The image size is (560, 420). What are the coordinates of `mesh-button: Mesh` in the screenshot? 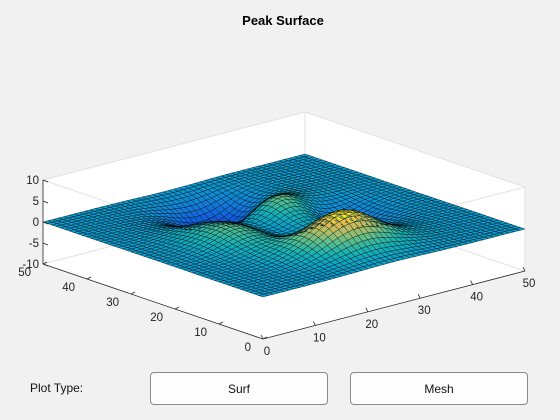 It's located at (439, 388).